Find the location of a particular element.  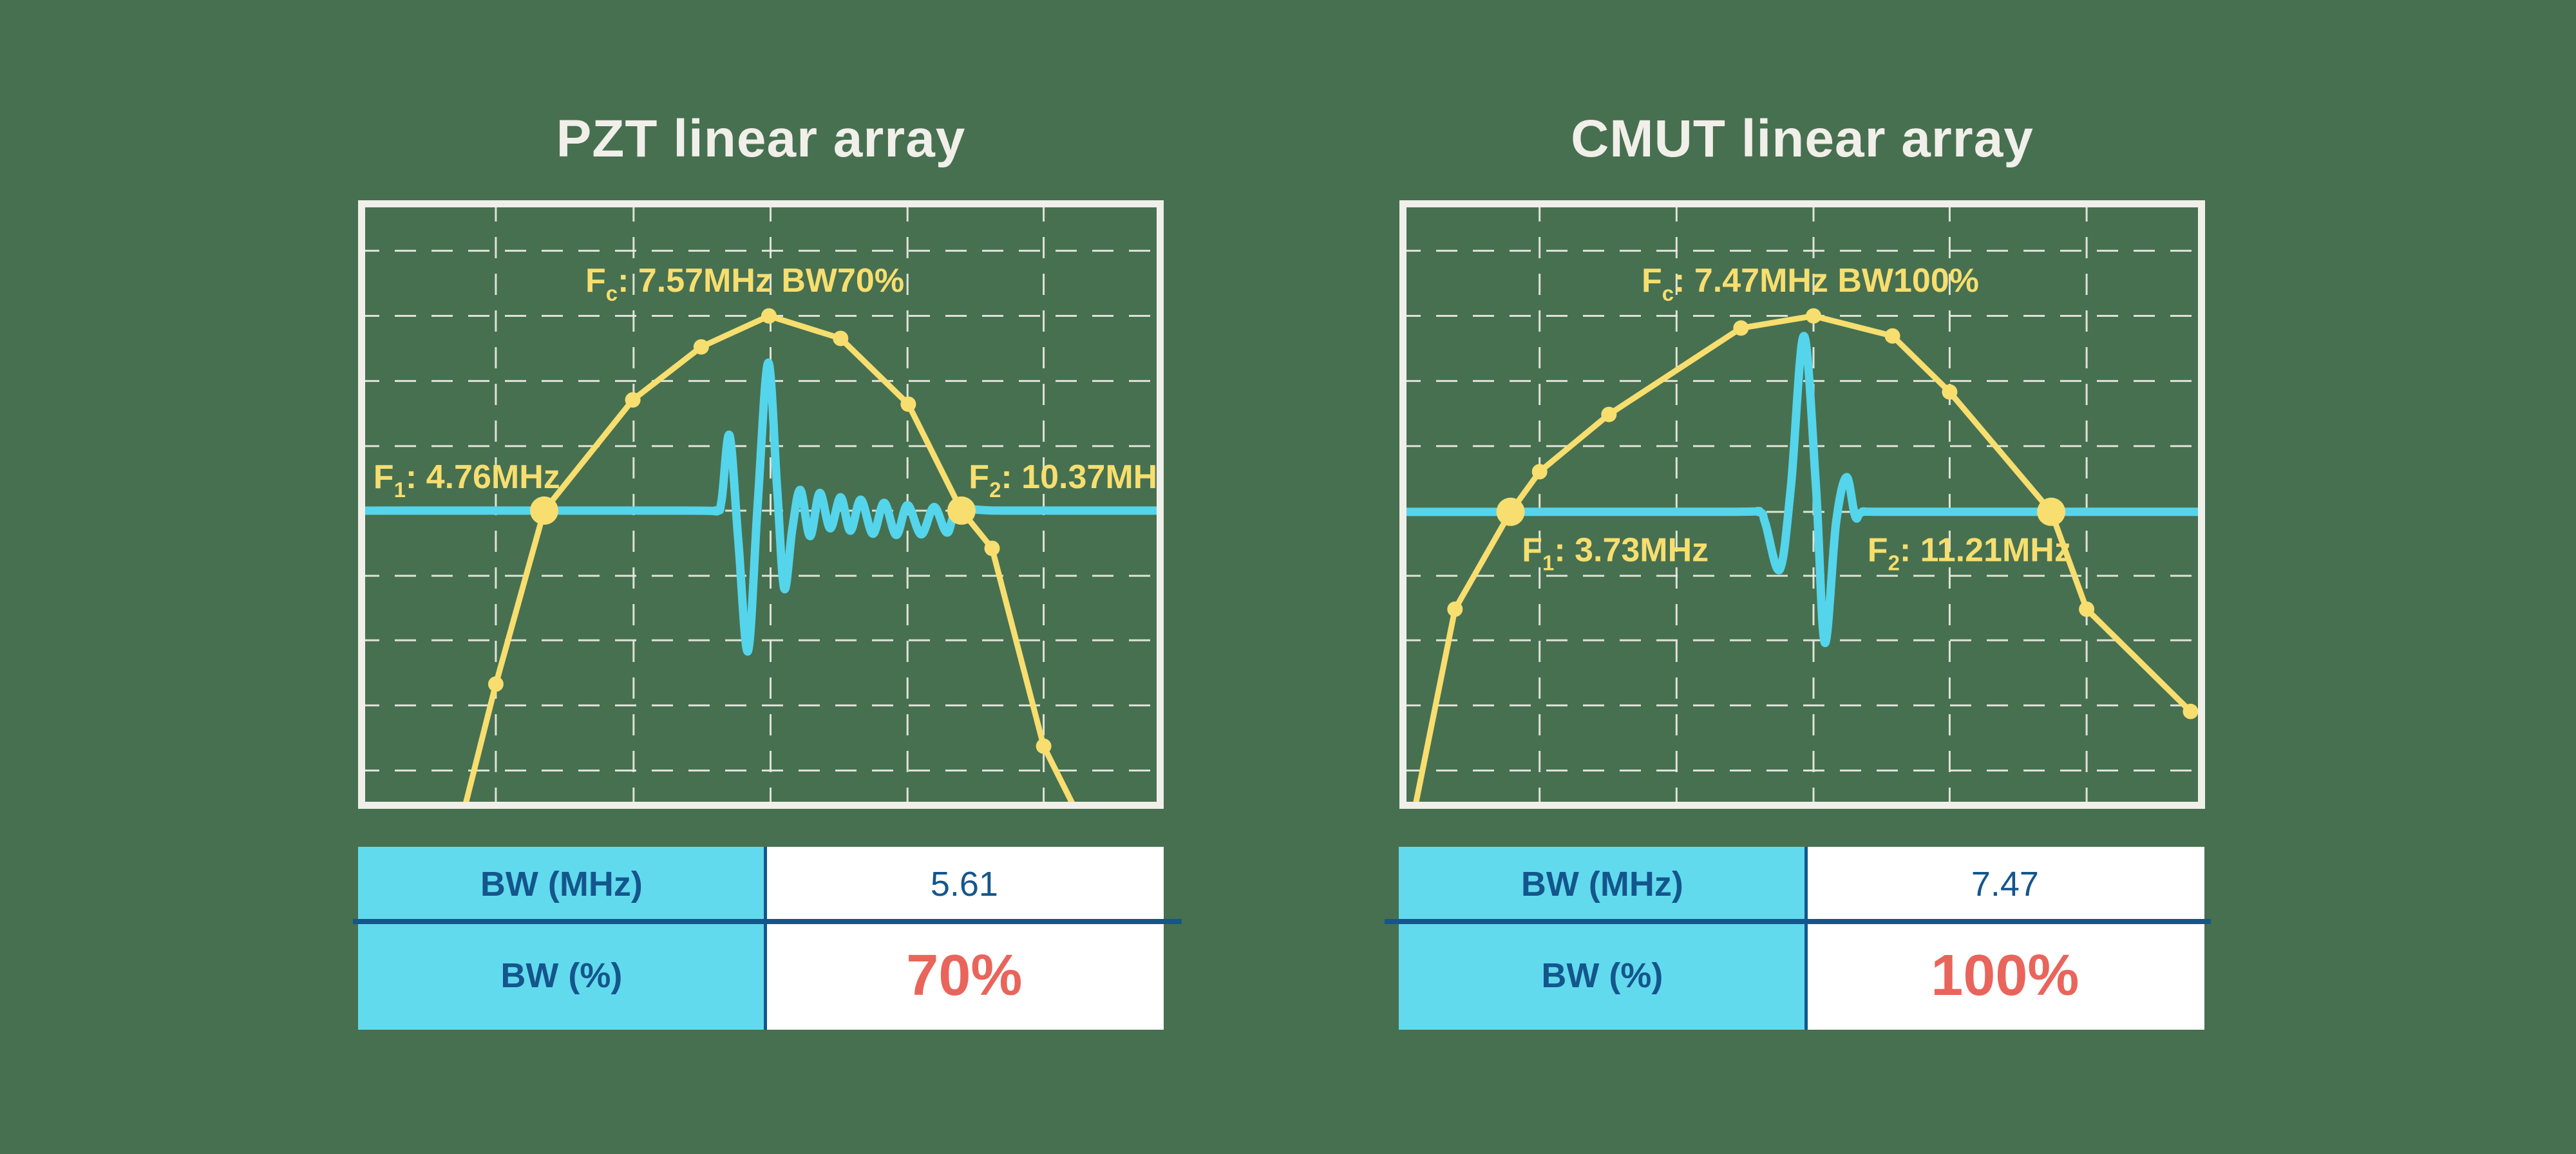

table-row: BW (MHz) 7.47 is located at coordinates (1801, 884).